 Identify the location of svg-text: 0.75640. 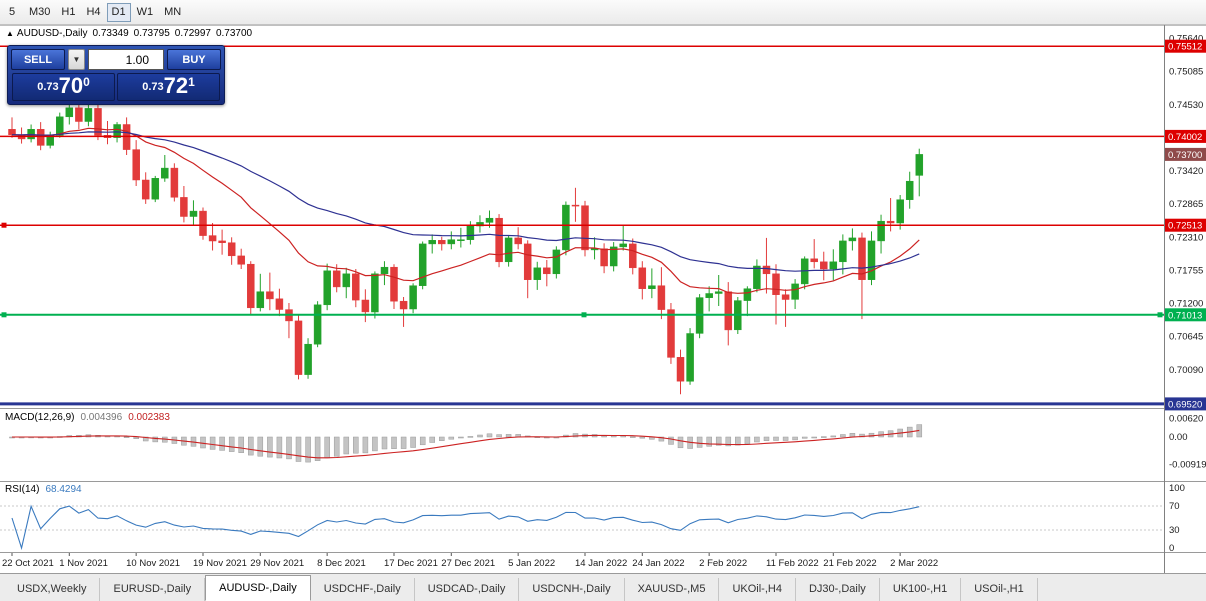
(1186, 39).